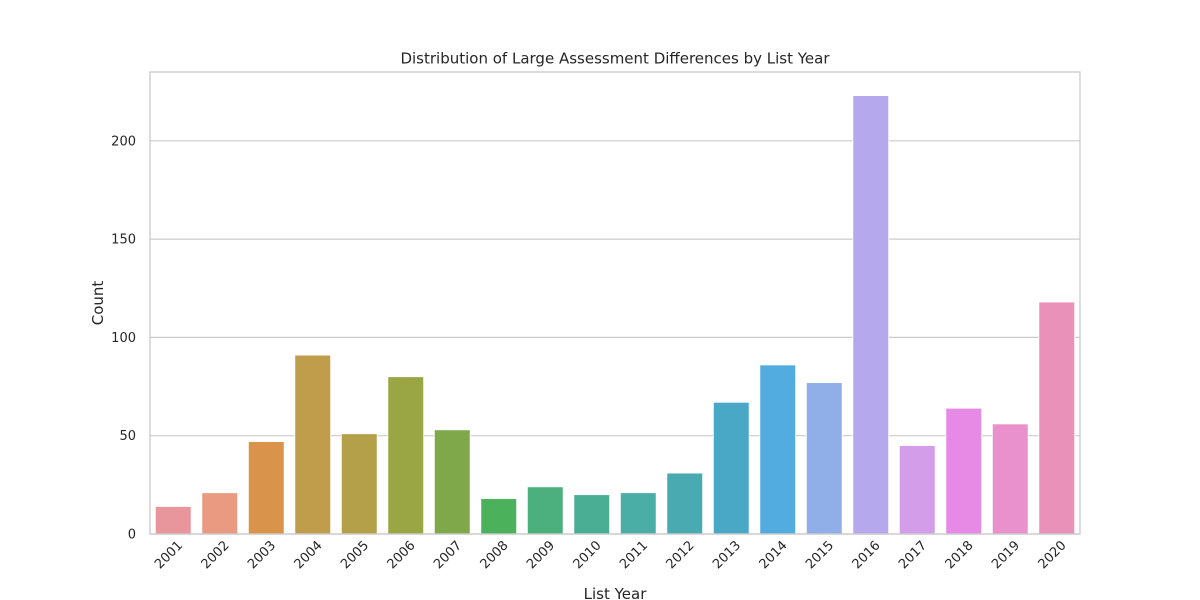 The image size is (1200, 600). Describe the element at coordinates (452, 482) in the screenshot. I see `bar-2007` at that location.